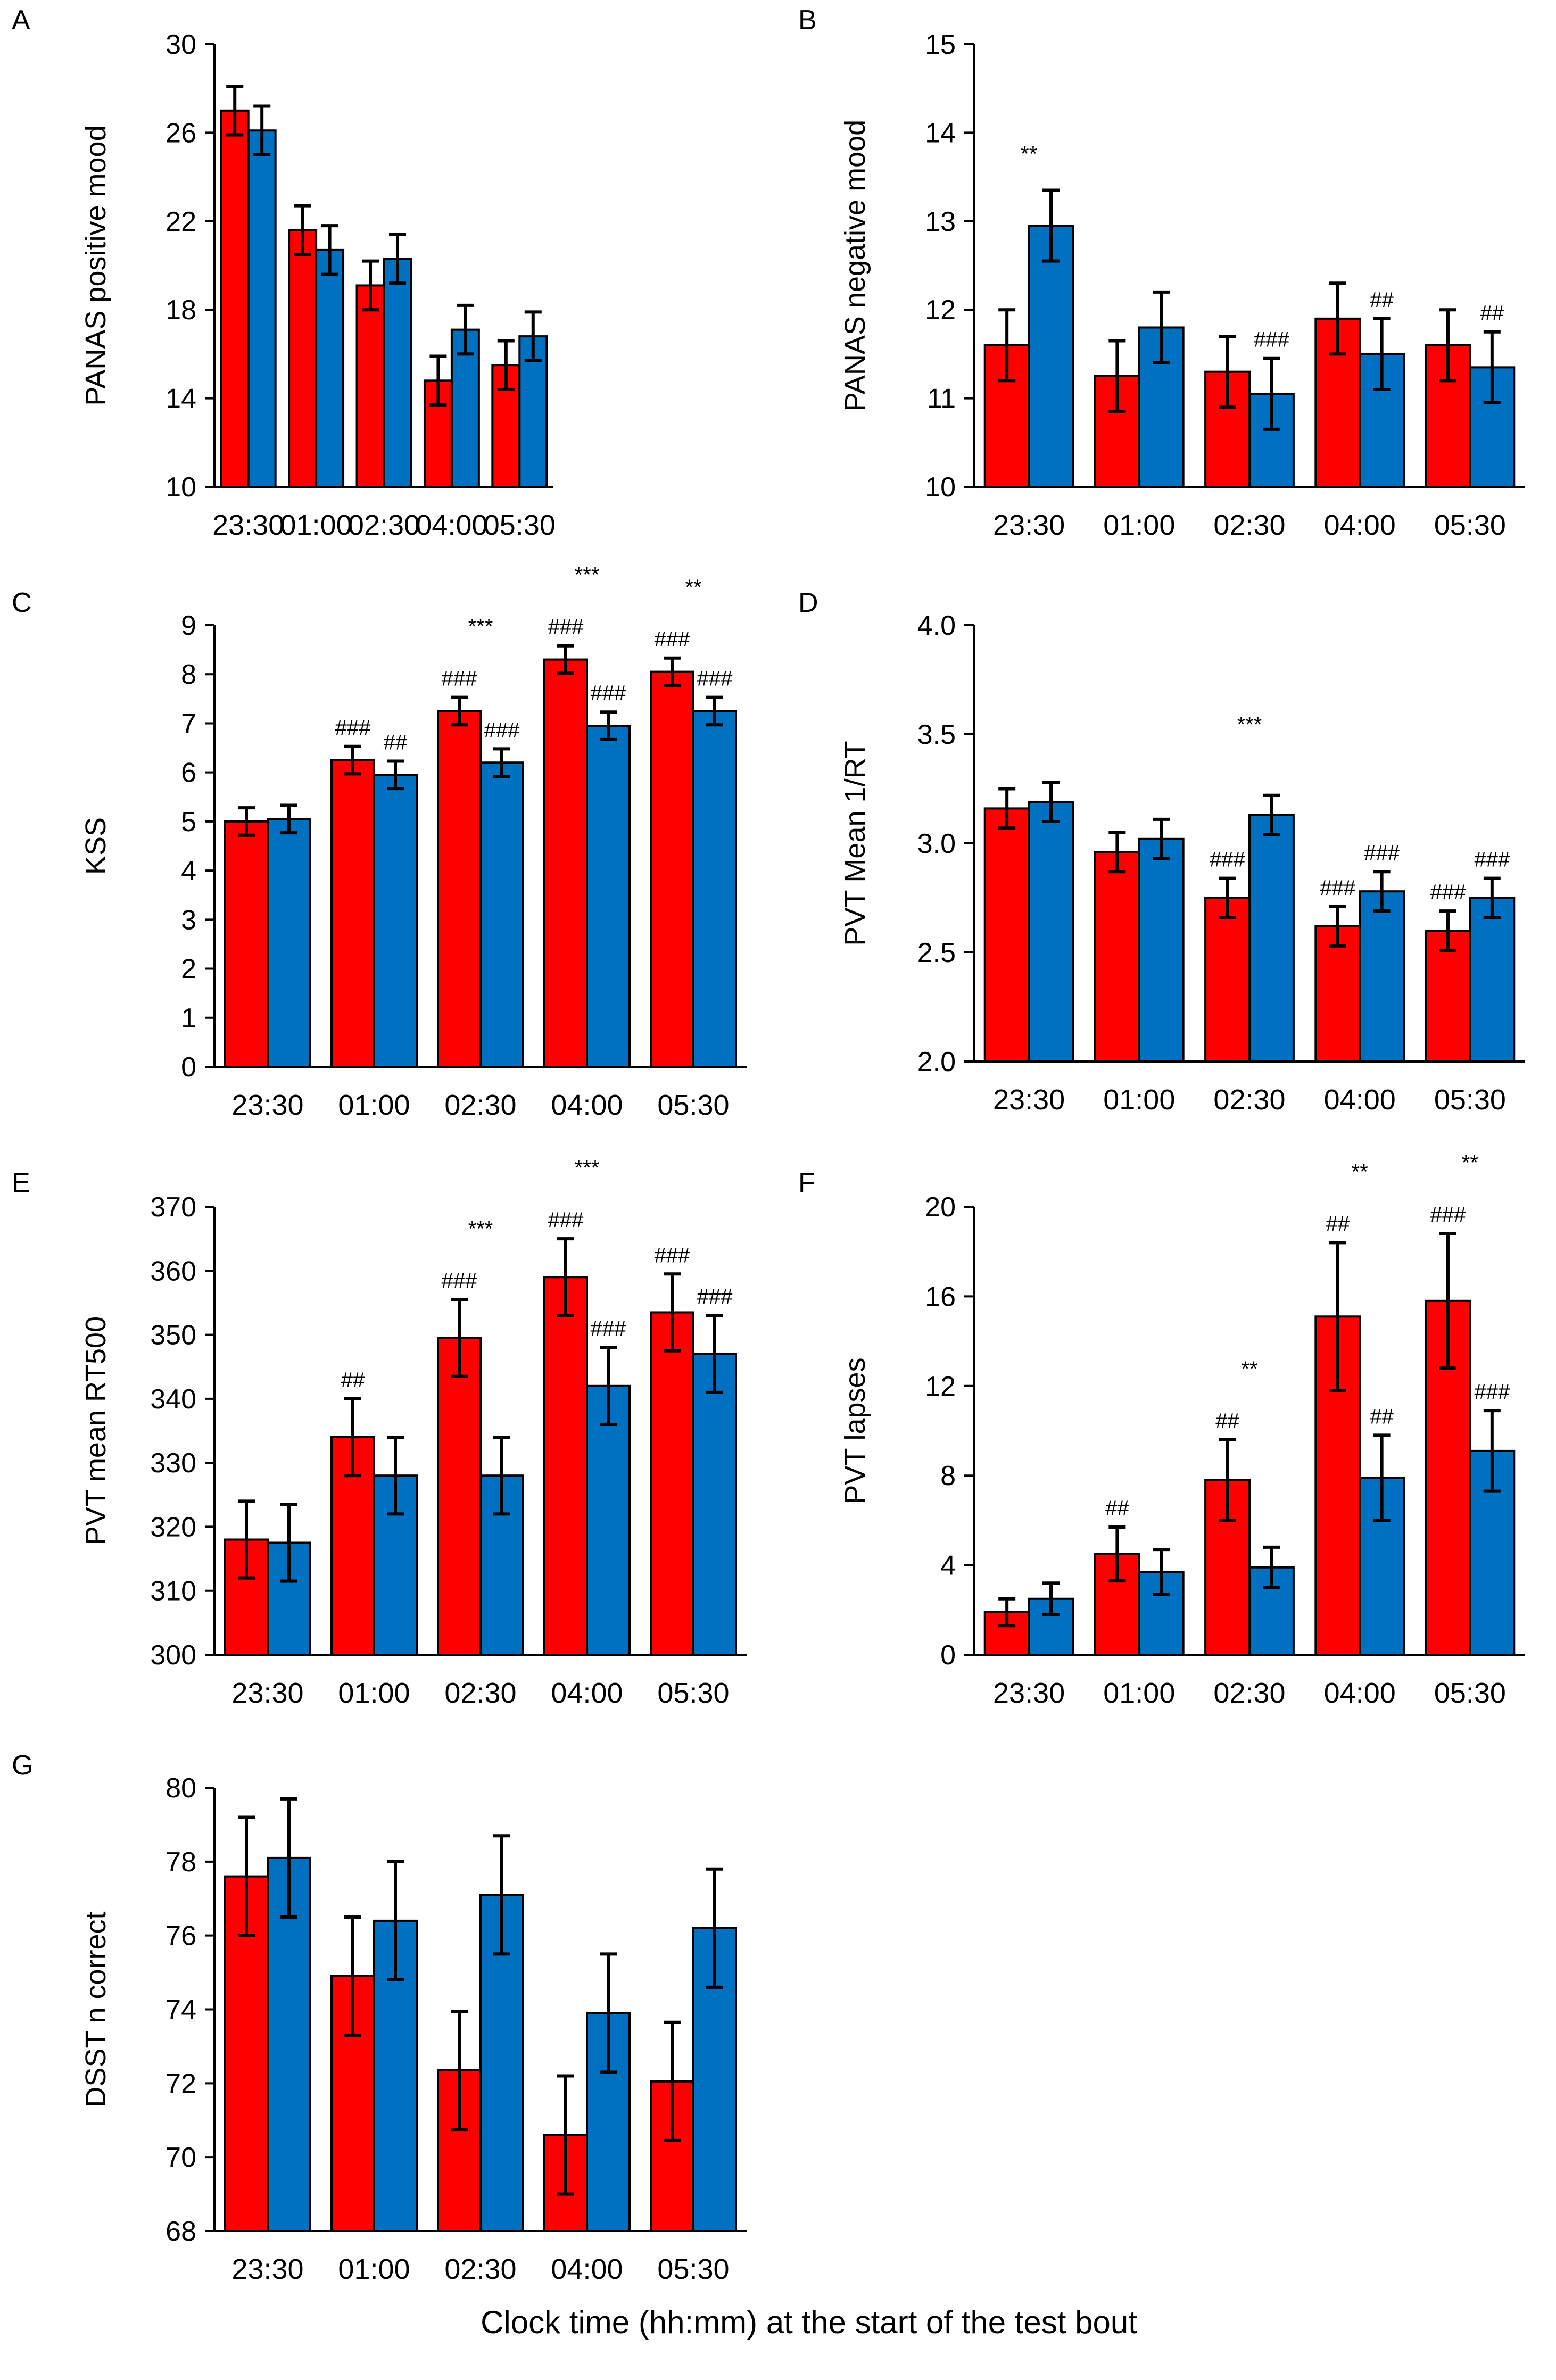 Image resolution: width=1556 pixels, height=2380 pixels. Describe the element at coordinates (173, 1207) in the screenshot. I see `y-tick-label: 370` at that location.